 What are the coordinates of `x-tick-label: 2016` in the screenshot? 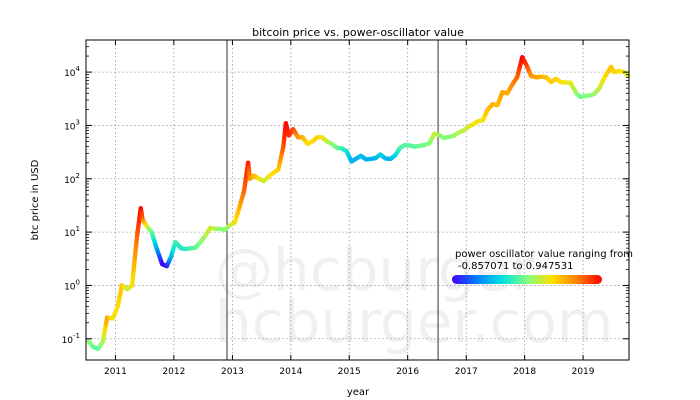 It's located at (407, 372).